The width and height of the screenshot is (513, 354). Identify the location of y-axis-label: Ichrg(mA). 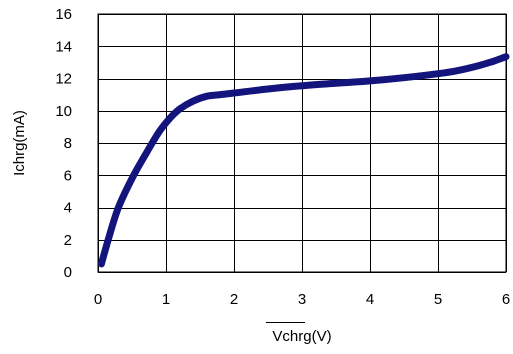
(19, 143).